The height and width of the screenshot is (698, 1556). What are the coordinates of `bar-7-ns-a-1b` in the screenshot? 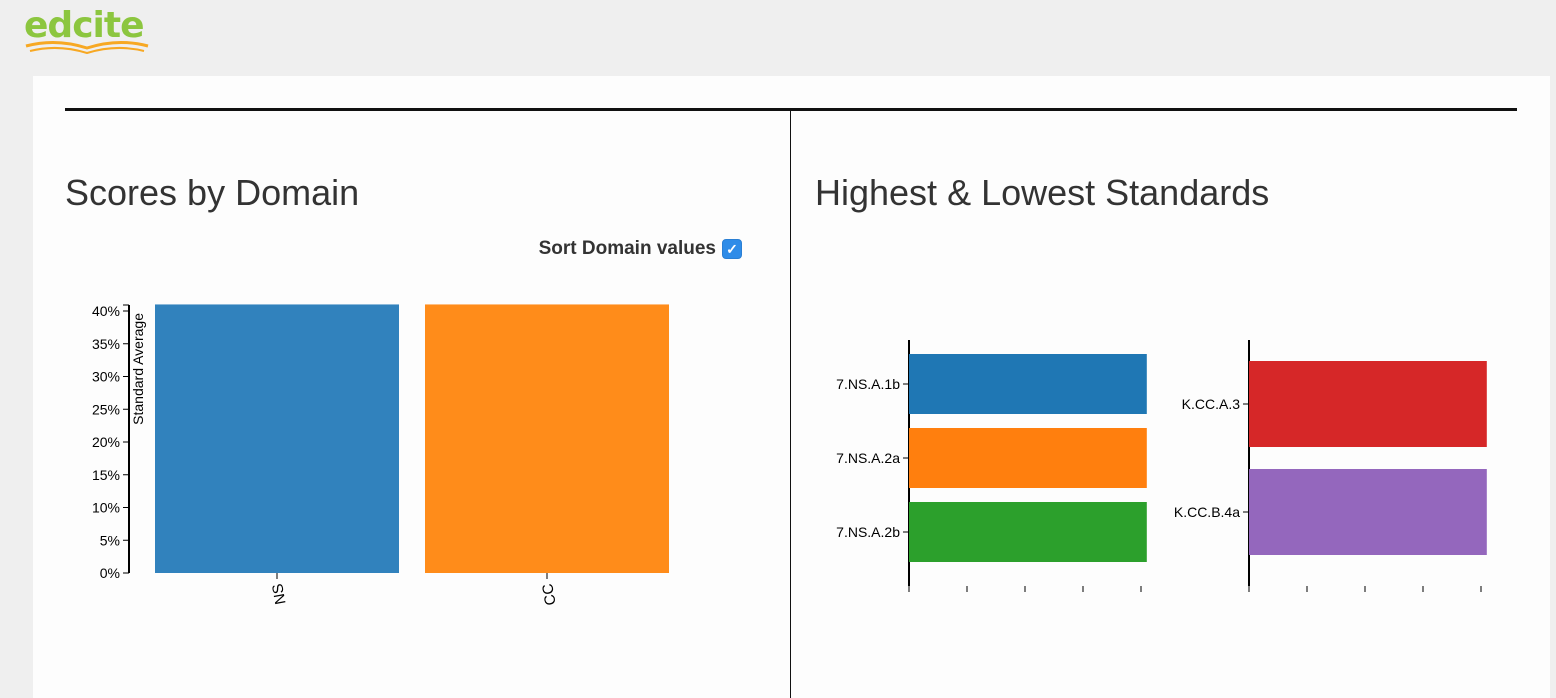 It's located at (1028, 384).